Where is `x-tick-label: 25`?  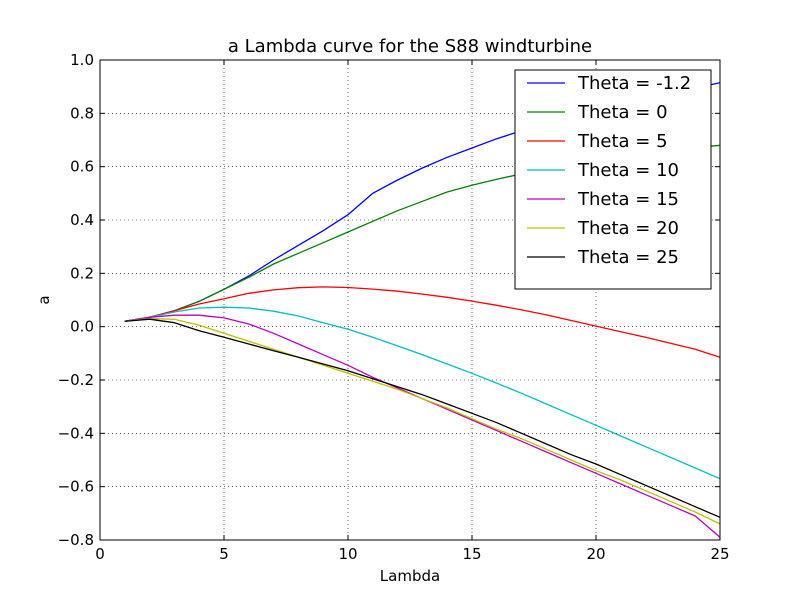
x-tick-label: 25 is located at coordinates (719, 554).